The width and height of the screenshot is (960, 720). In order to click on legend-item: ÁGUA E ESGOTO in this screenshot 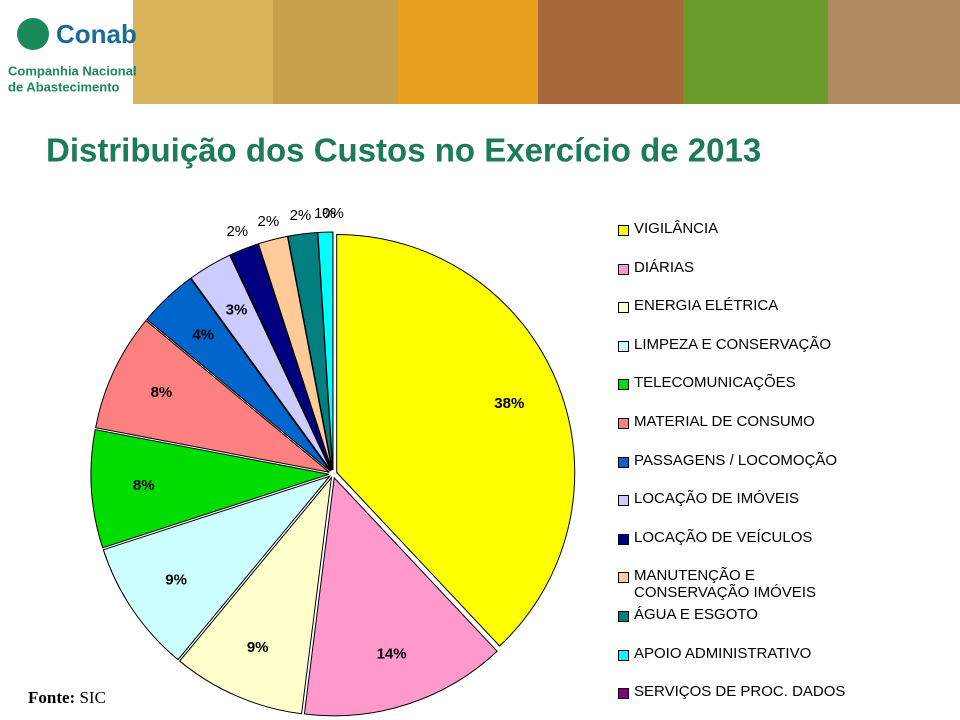, I will do `click(748, 623)`.